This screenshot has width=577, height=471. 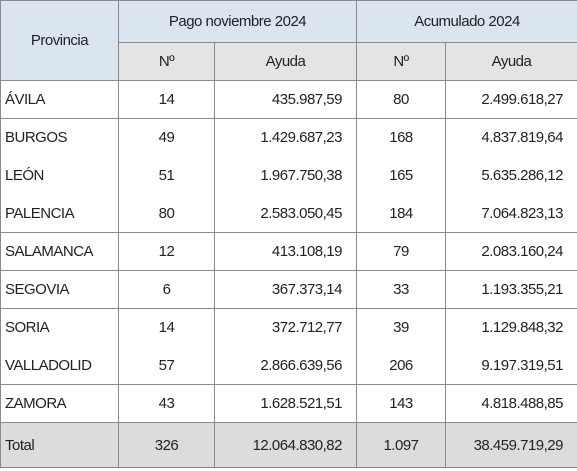 I want to click on table-cell: 2.866.639,56, so click(x=285, y=365).